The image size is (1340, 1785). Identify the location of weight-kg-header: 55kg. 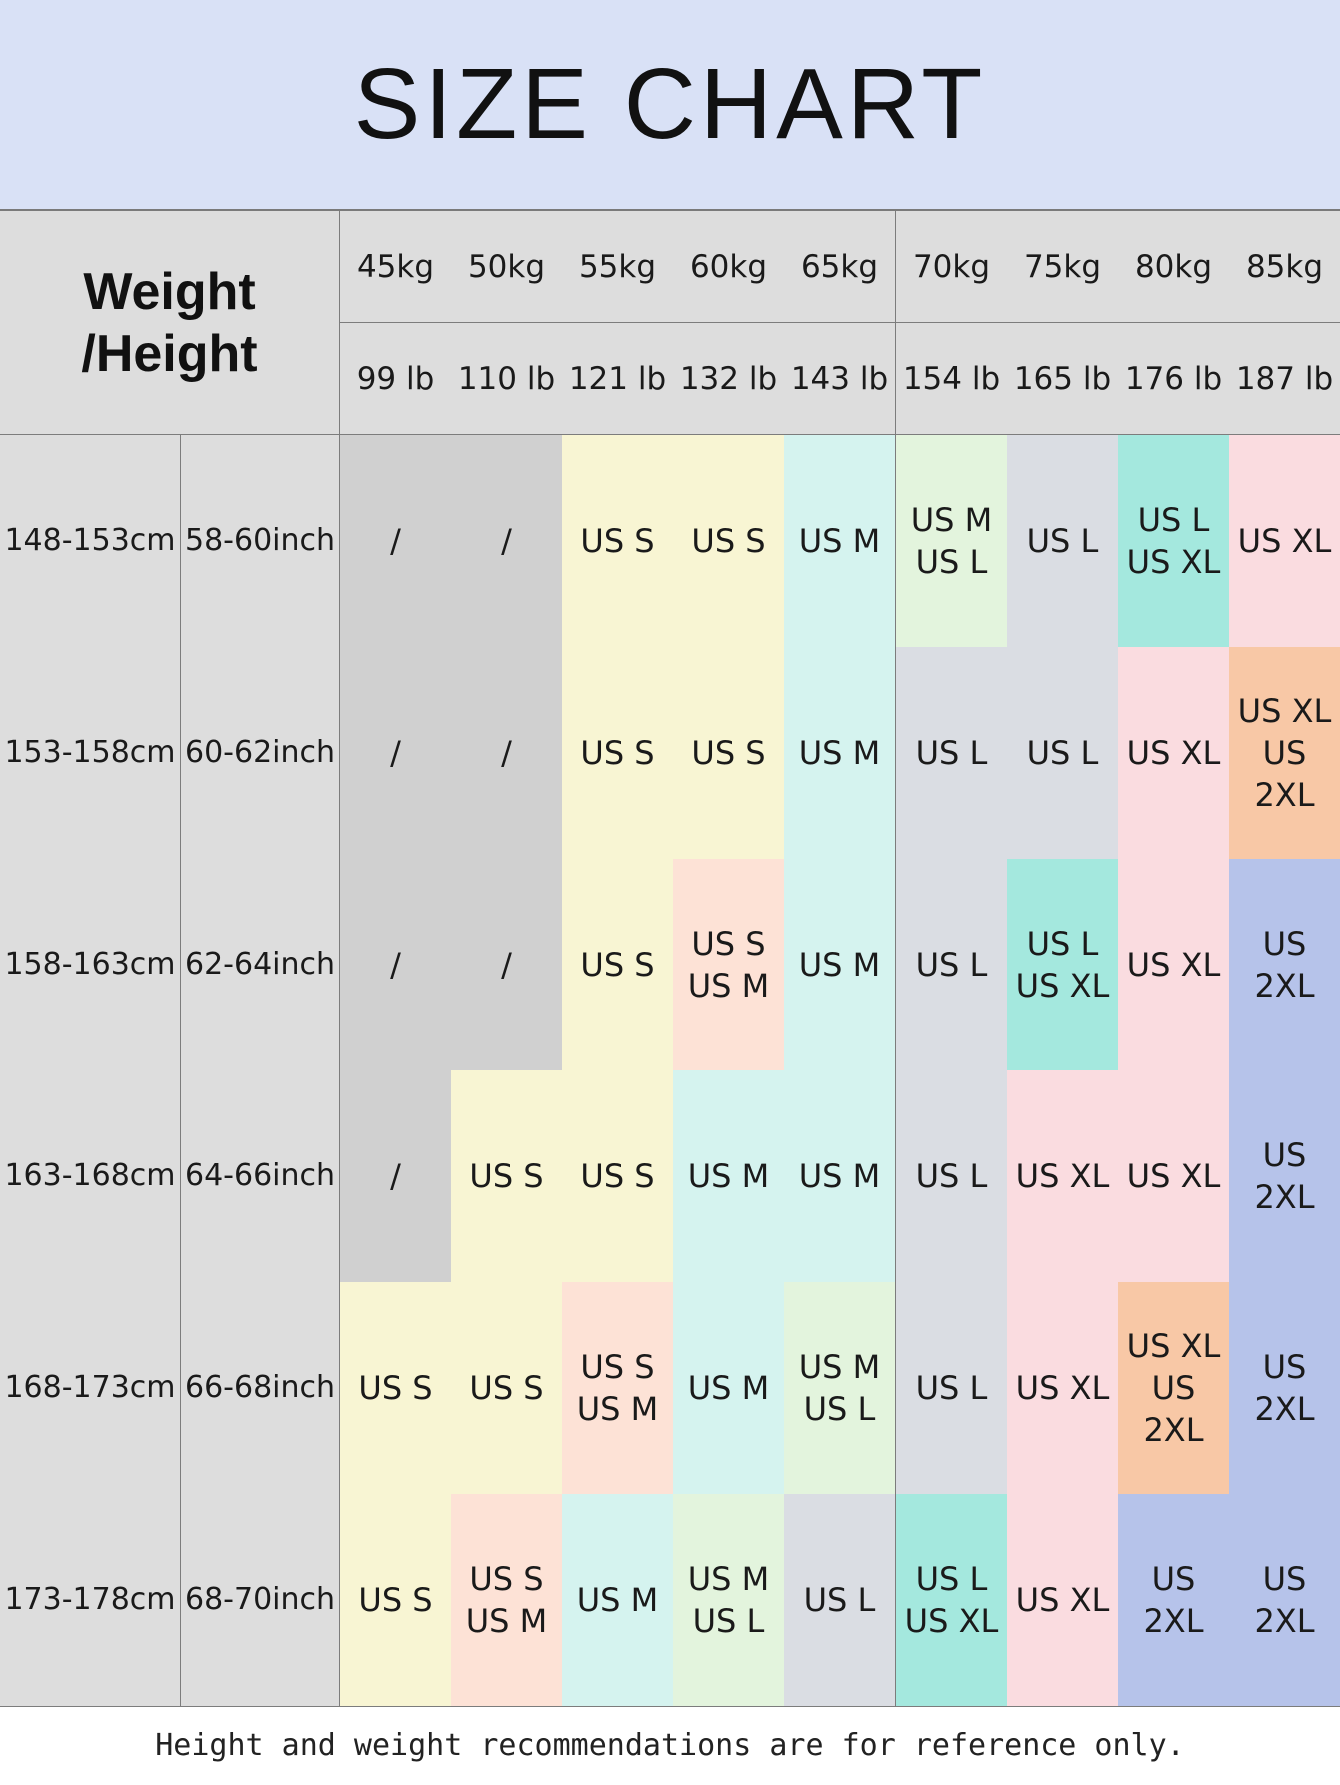
(618, 267).